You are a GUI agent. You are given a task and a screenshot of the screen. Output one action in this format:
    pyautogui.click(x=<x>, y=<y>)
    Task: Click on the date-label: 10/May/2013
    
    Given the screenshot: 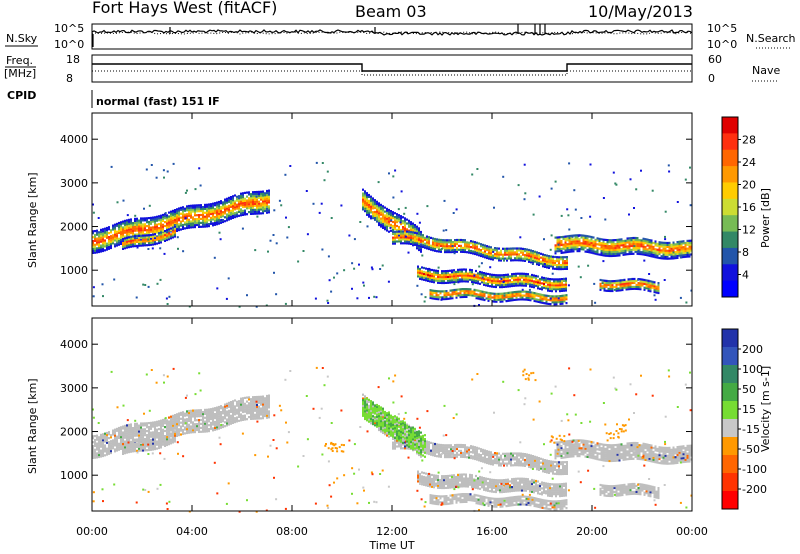 What is the action you would take?
    pyautogui.click(x=640, y=11)
    